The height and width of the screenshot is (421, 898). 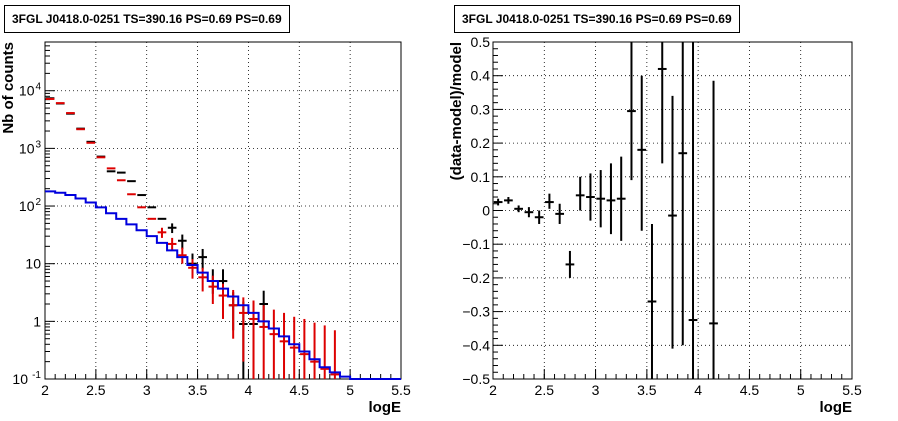 I want to click on y-tick-label: 0.2, so click(x=481, y=143).